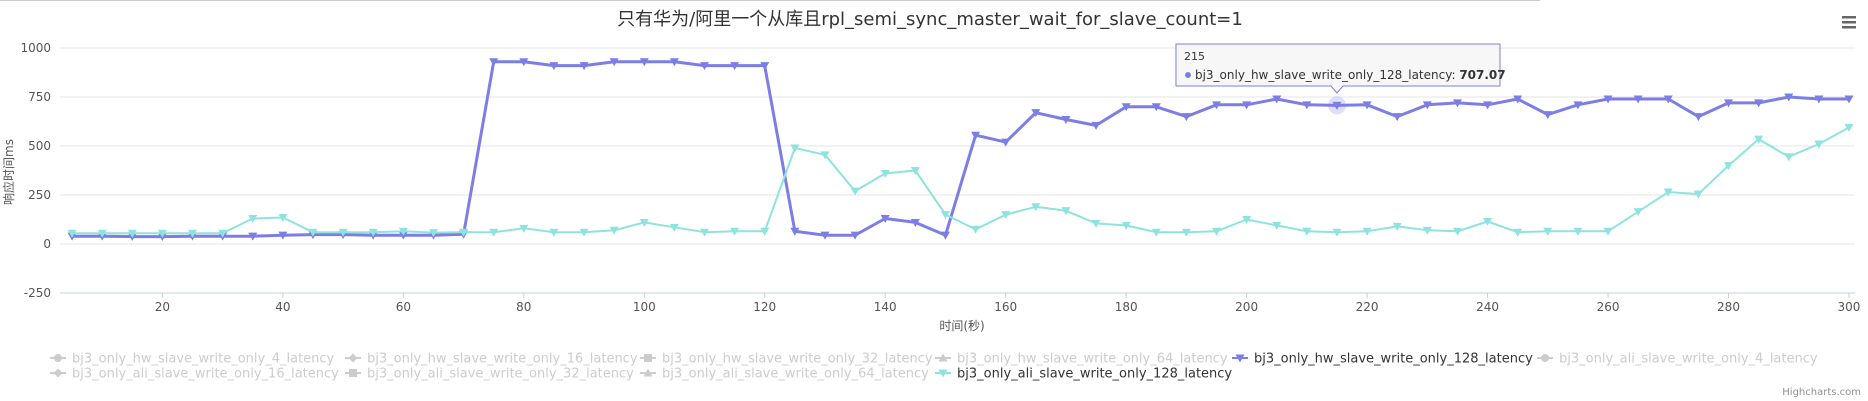 The image size is (1868, 401). I want to click on legend-item-bj3_only_ali_slave_write_only_4_latency: bj3_only_ali_slave_write_only_4_latency, so click(1677, 359).